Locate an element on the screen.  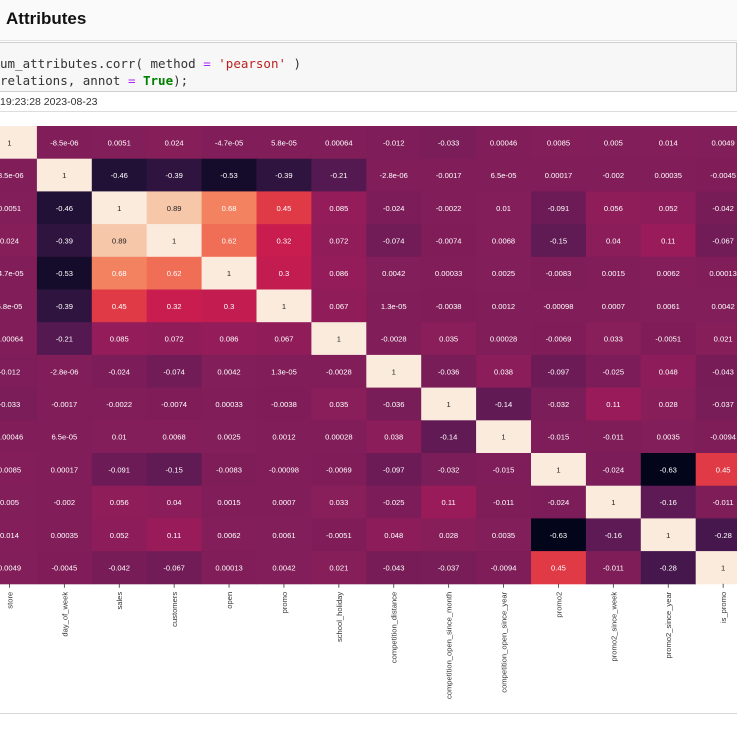
x-axis-tick-label: competition_open_since_month is located at coordinates (449, 645).